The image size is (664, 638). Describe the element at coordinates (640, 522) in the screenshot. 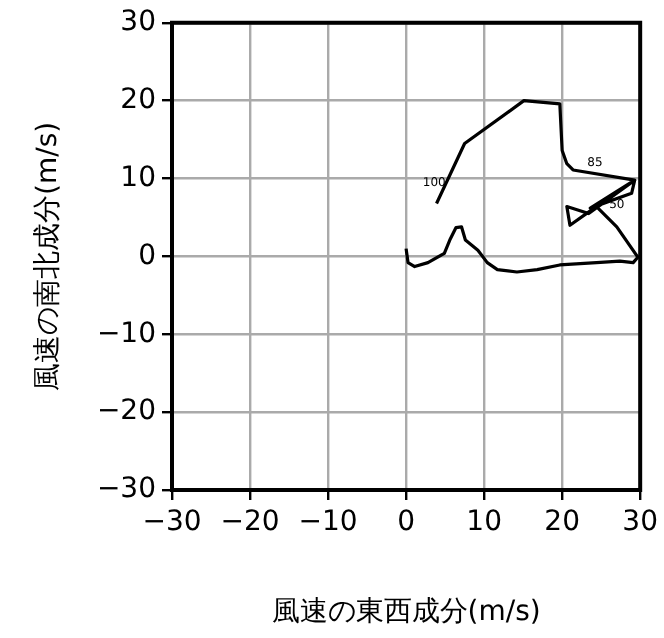

I see `x-tick-label: 30` at that location.